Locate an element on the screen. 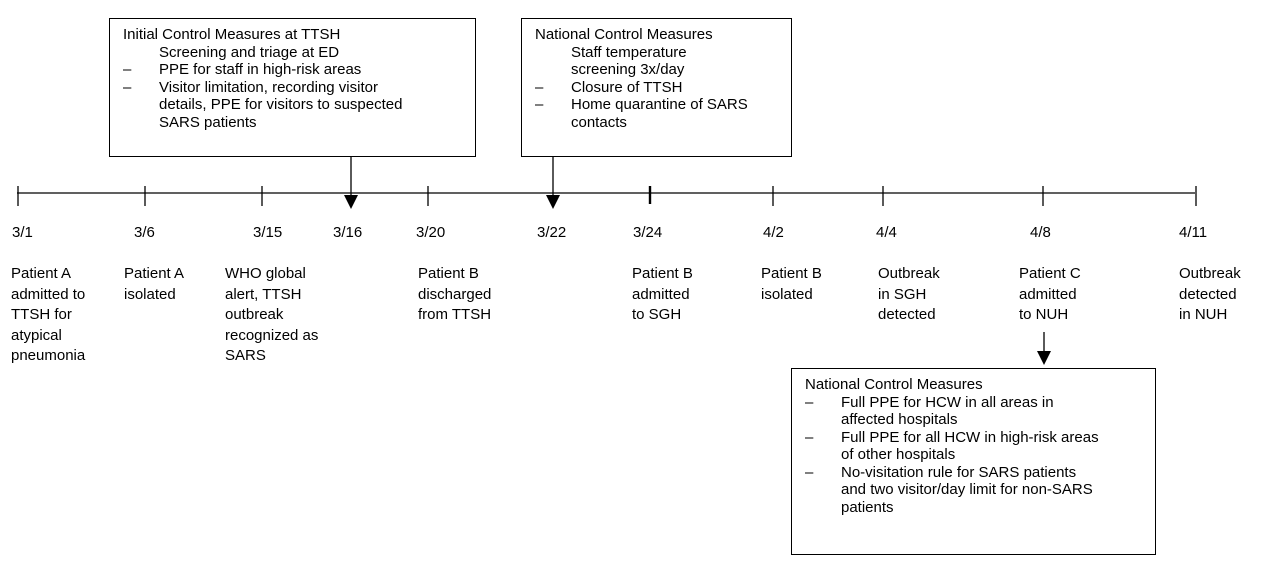 Image resolution: width=1265 pixels, height=567 pixels. date-label: 4/8 is located at coordinates (1040, 232).